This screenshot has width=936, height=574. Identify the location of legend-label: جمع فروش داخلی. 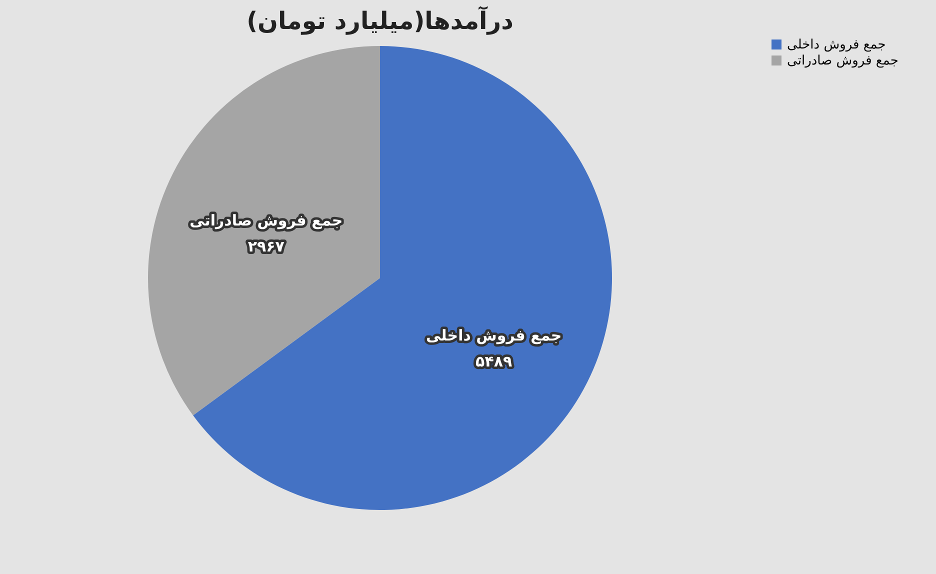
(836, 45).